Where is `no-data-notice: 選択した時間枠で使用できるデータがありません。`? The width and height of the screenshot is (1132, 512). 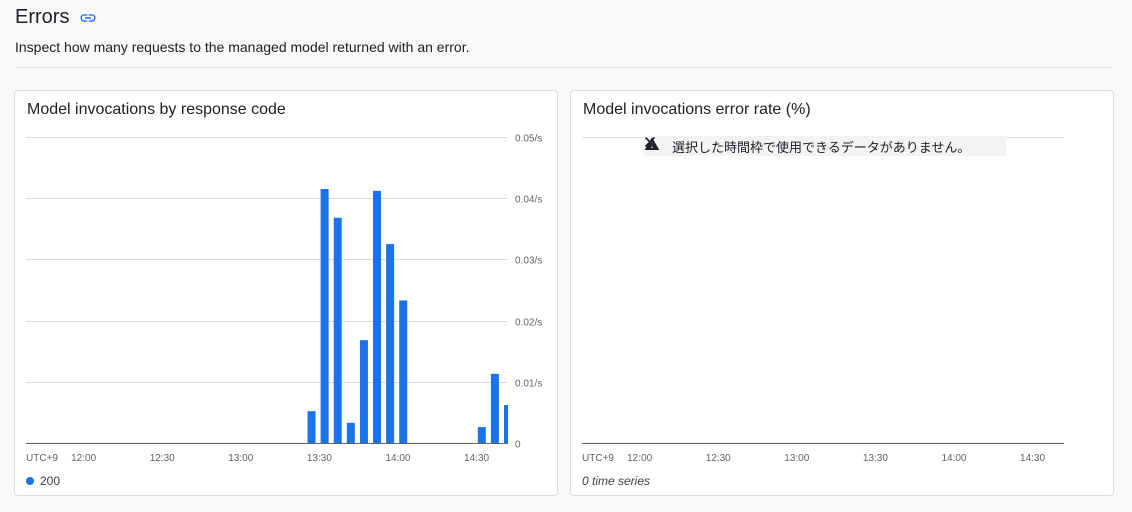 no-data-notice: 選択した時間枠で使用できるデータがありません。 is located at coordinates (825, 146).